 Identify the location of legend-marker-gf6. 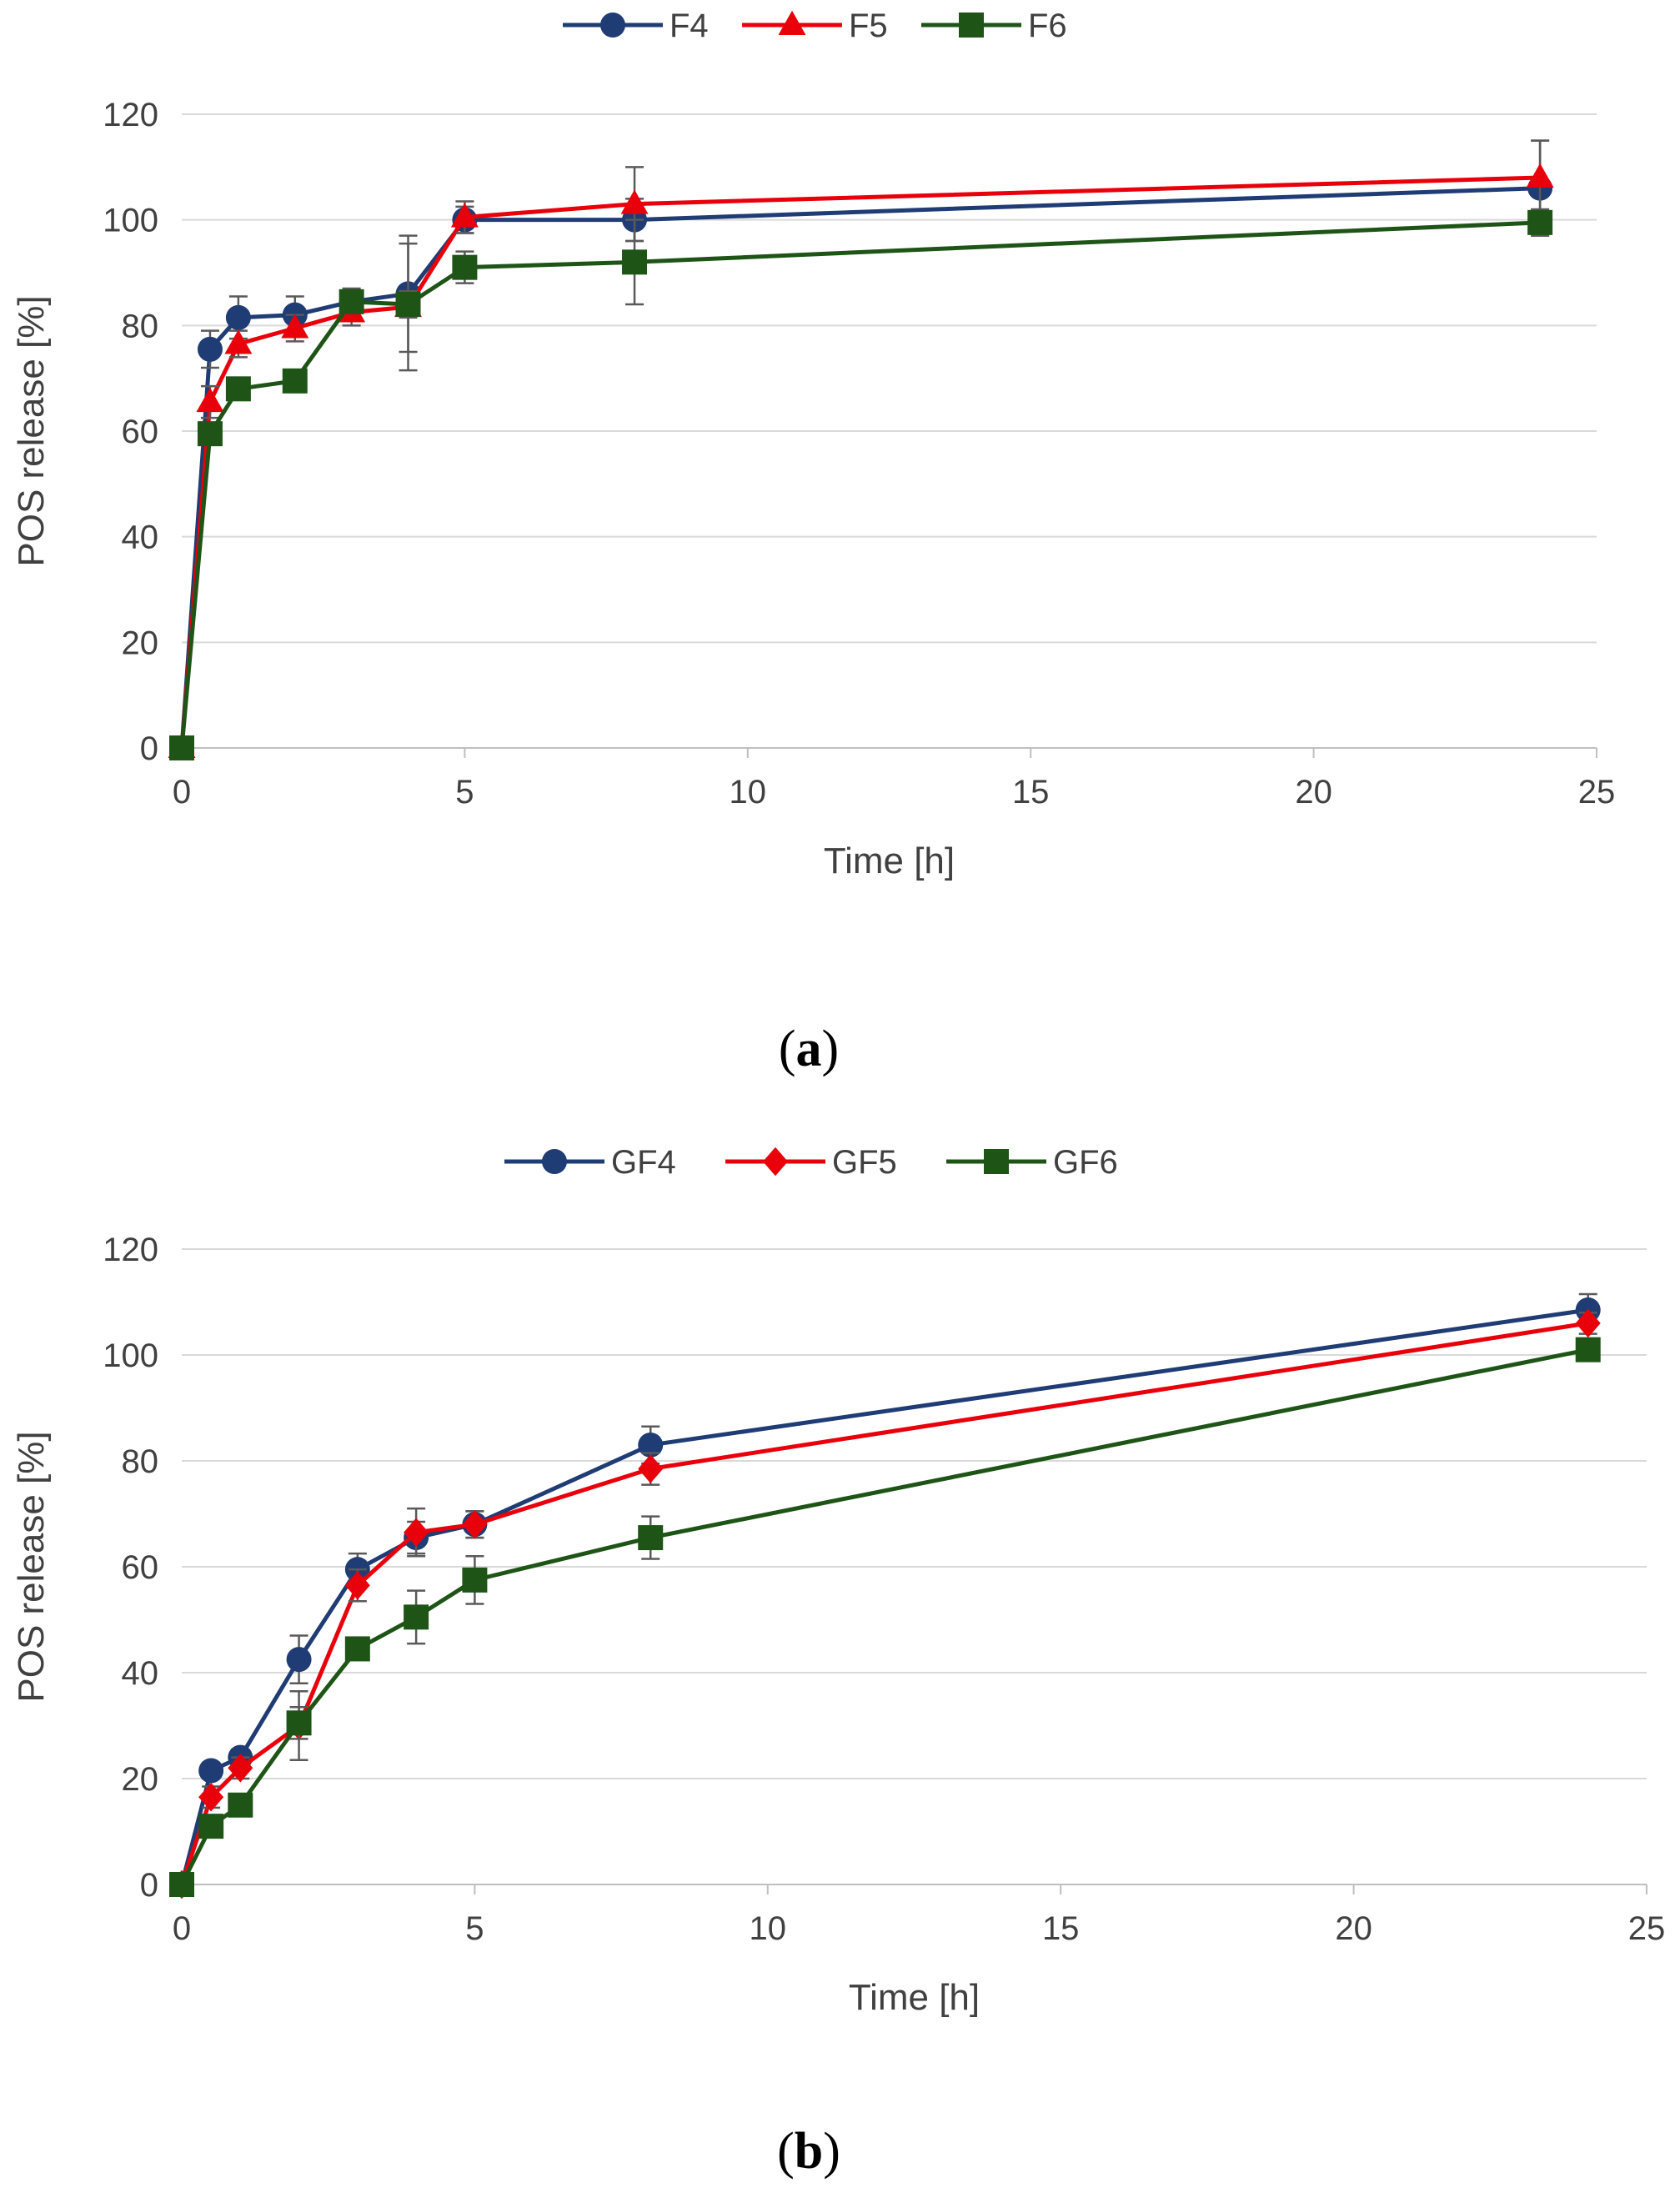
(996, 1161).